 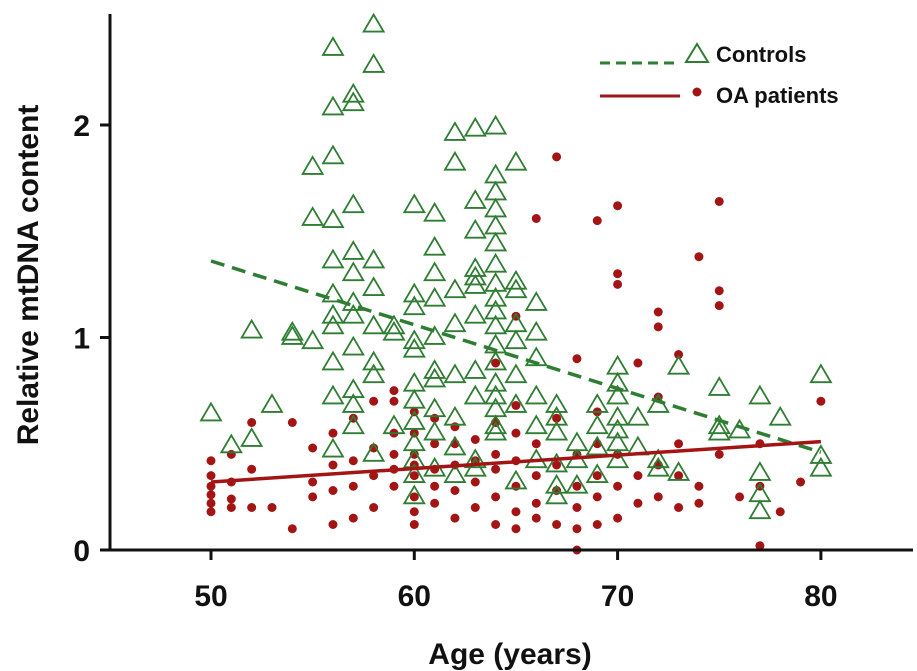 I want to click on legend-oa-marker, so click(x=697, y=92).